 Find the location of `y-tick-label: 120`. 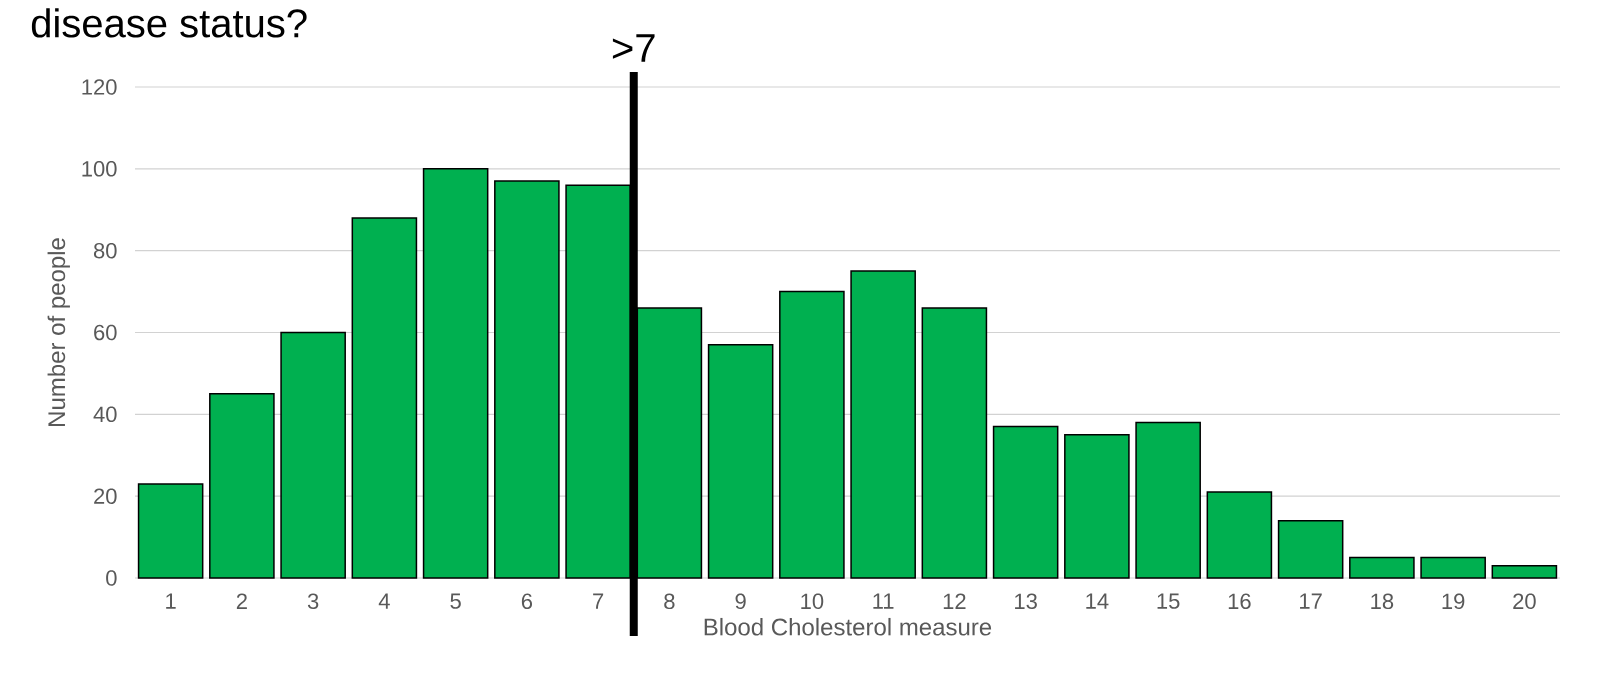

y-tick-label: 120 is located at coordinates (99, 87).